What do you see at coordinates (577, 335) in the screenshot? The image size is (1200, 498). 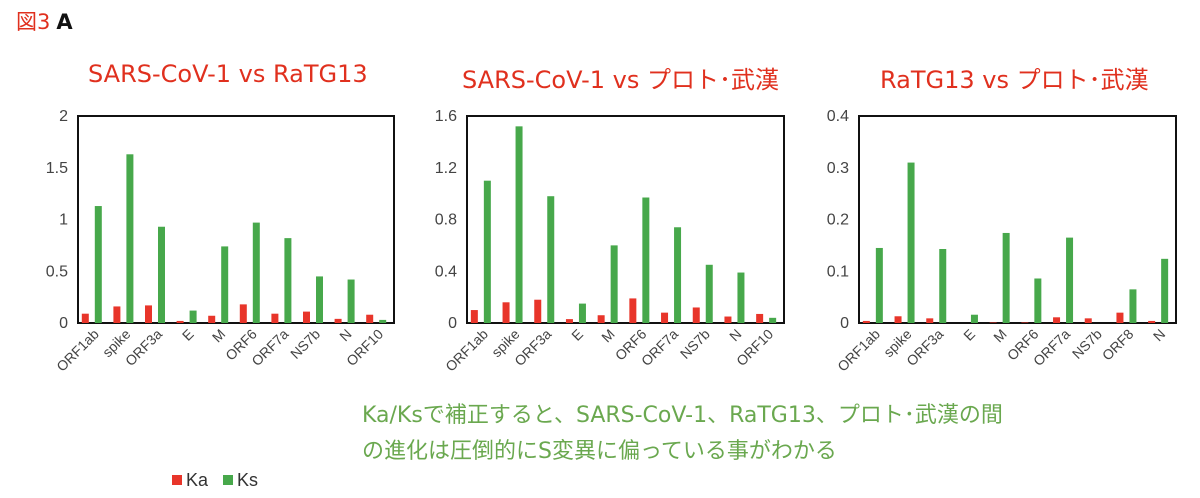 I see `x-tick-label-2-3: E` at bounding box center [577, 335].